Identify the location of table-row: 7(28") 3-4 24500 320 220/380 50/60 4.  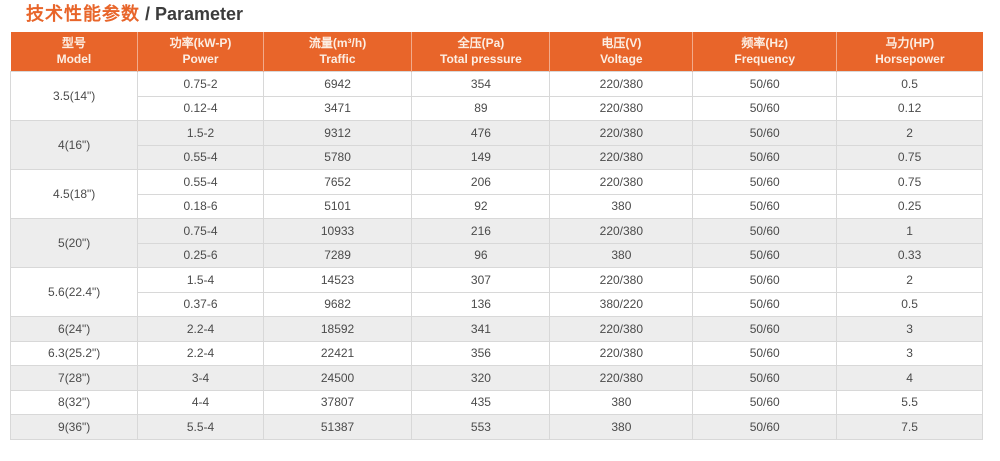
(496, 378).